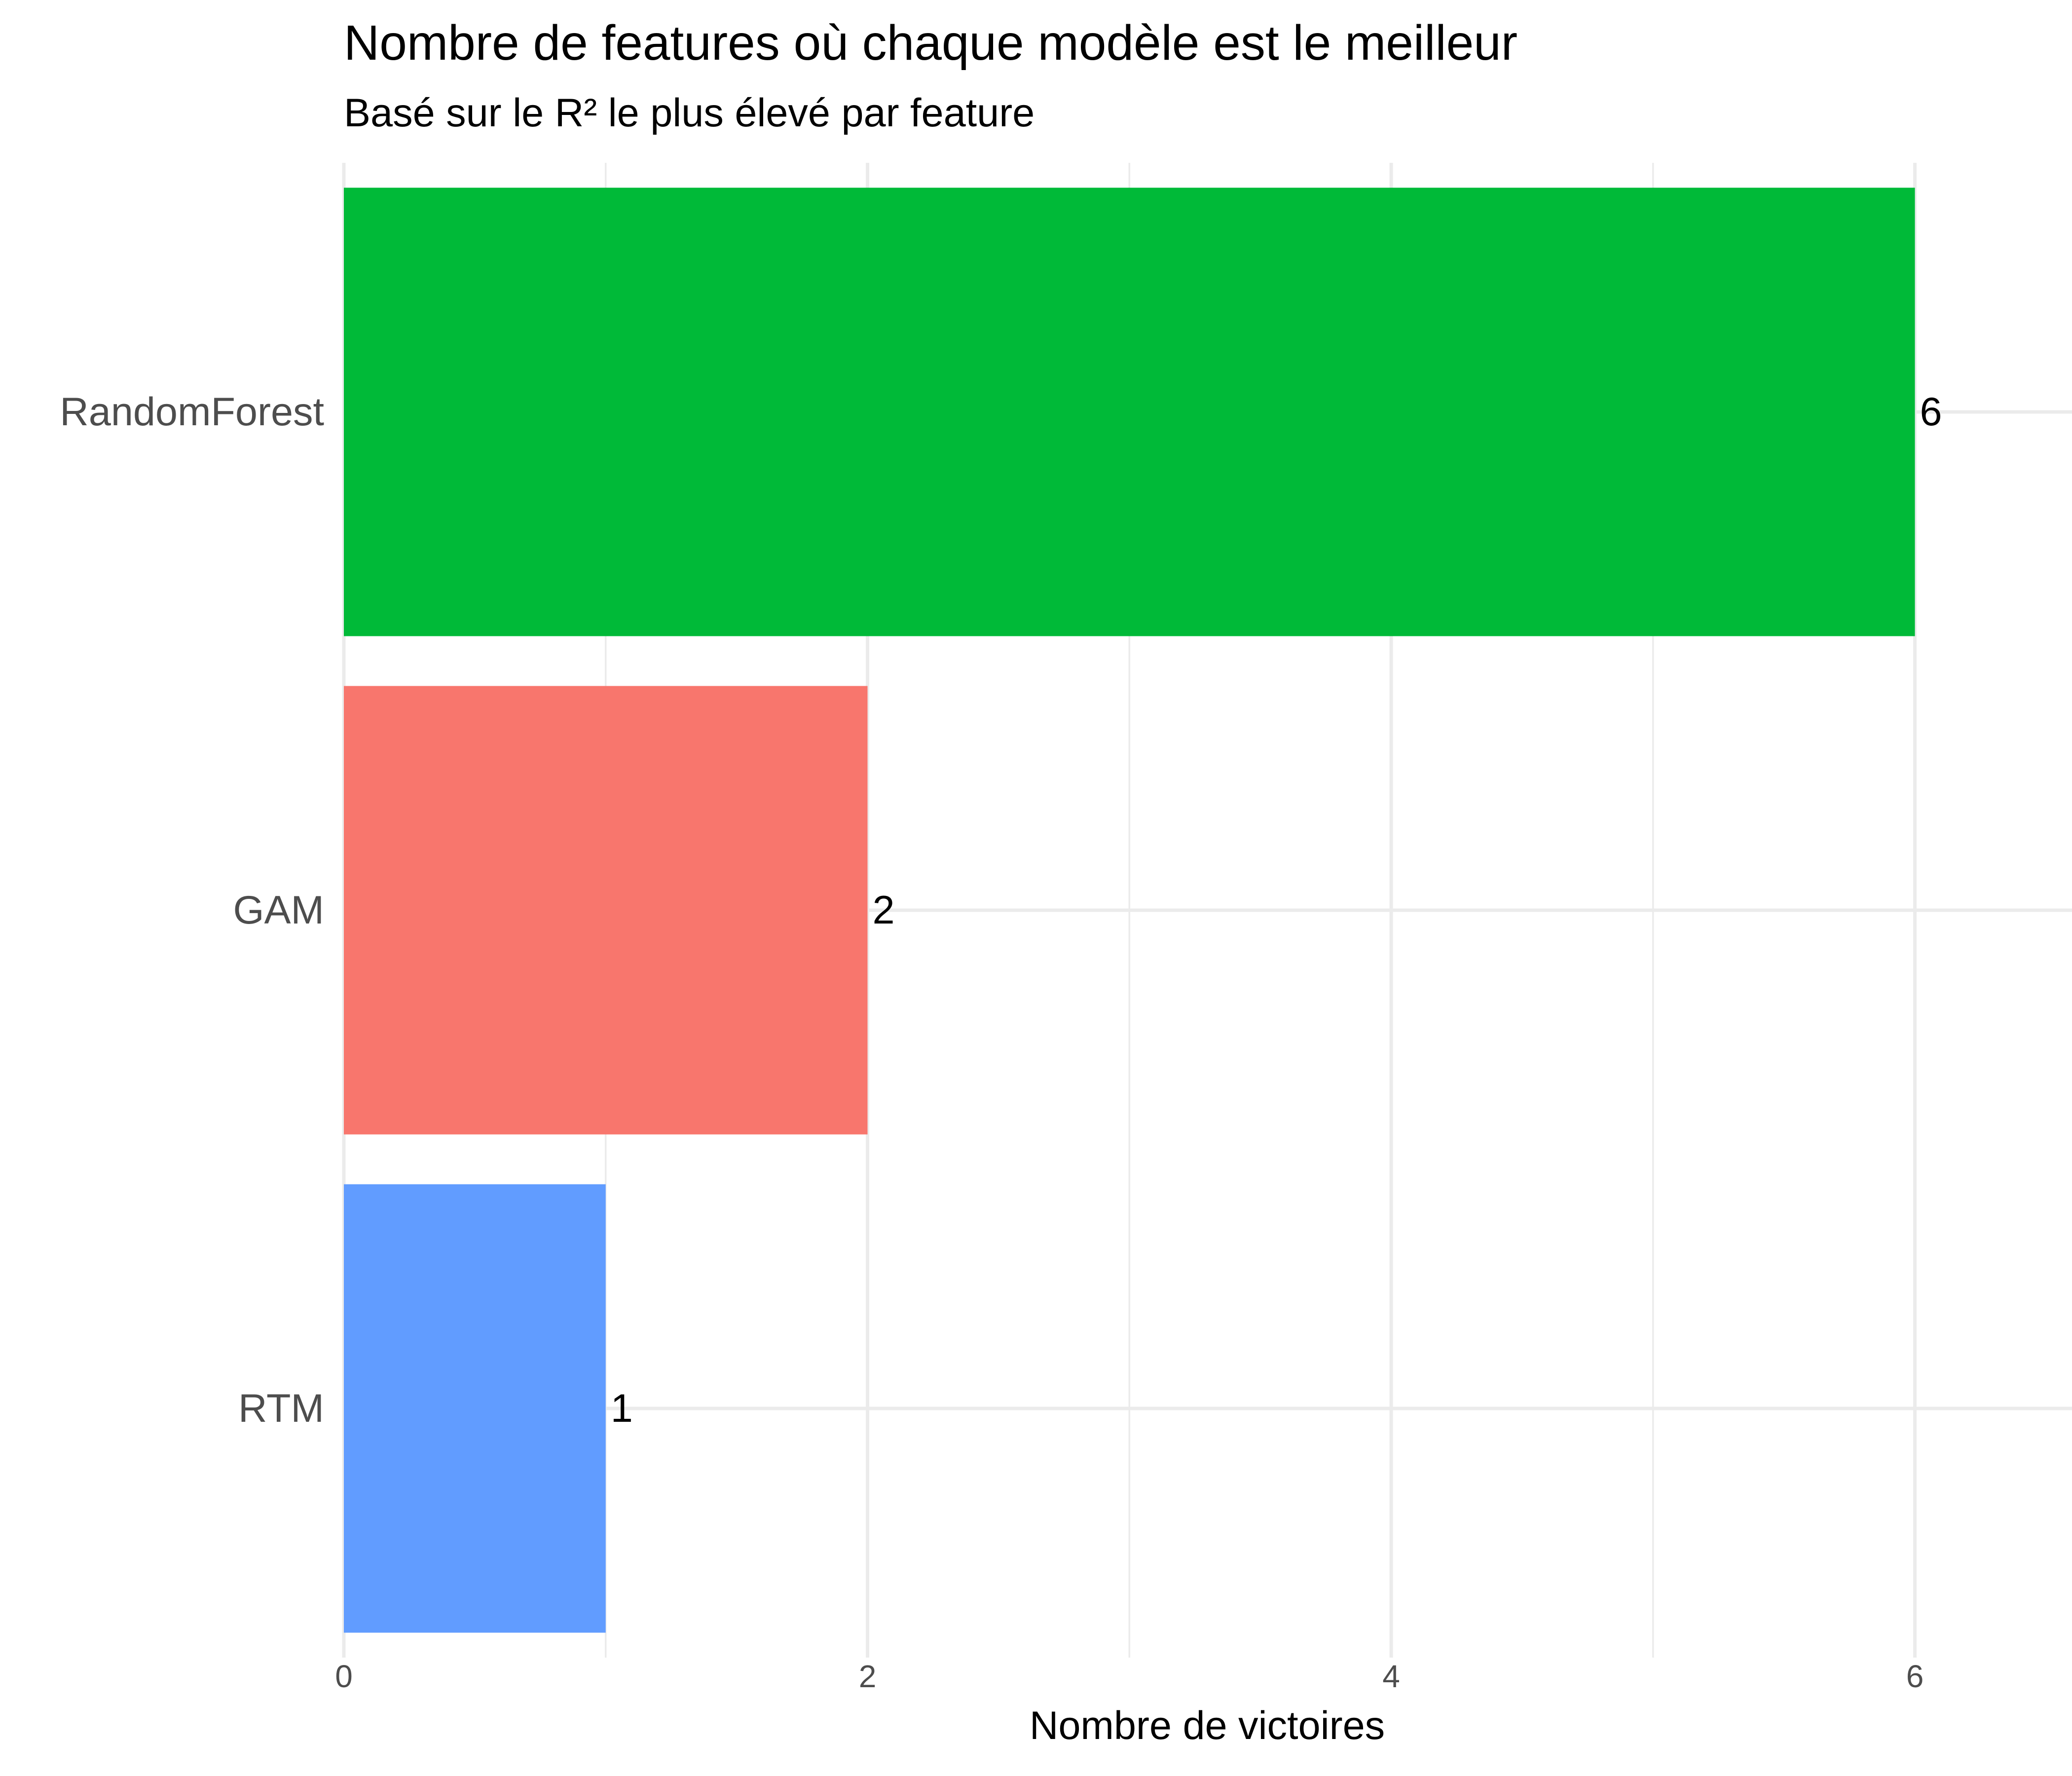 The image size is (2072, 1776). I want to click on data-label: 6, so click(1931, 412).